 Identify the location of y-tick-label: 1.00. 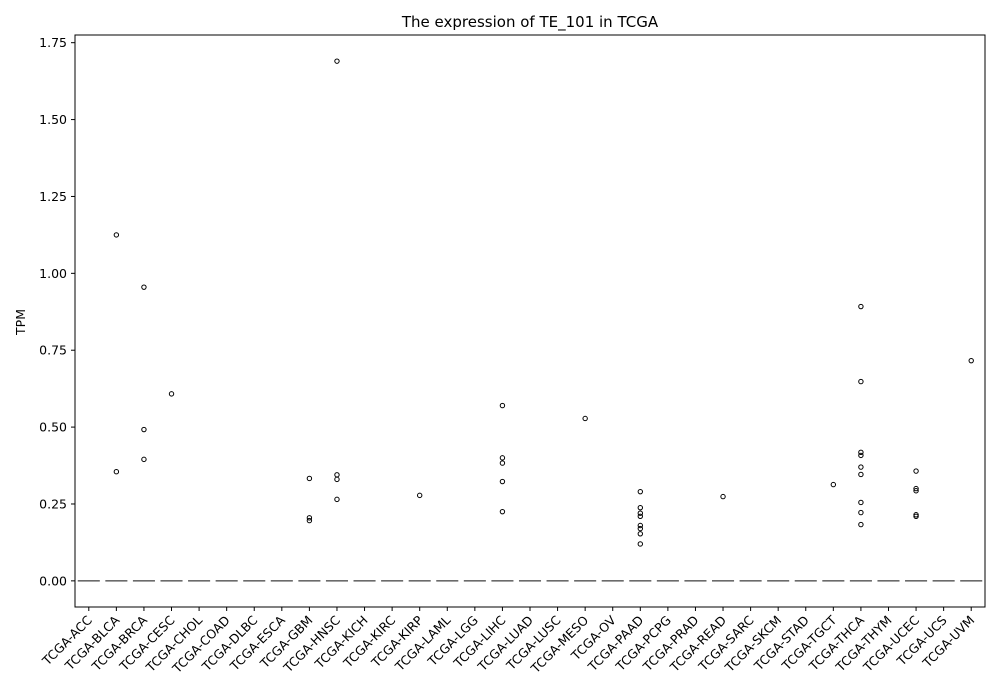
(53, 273).